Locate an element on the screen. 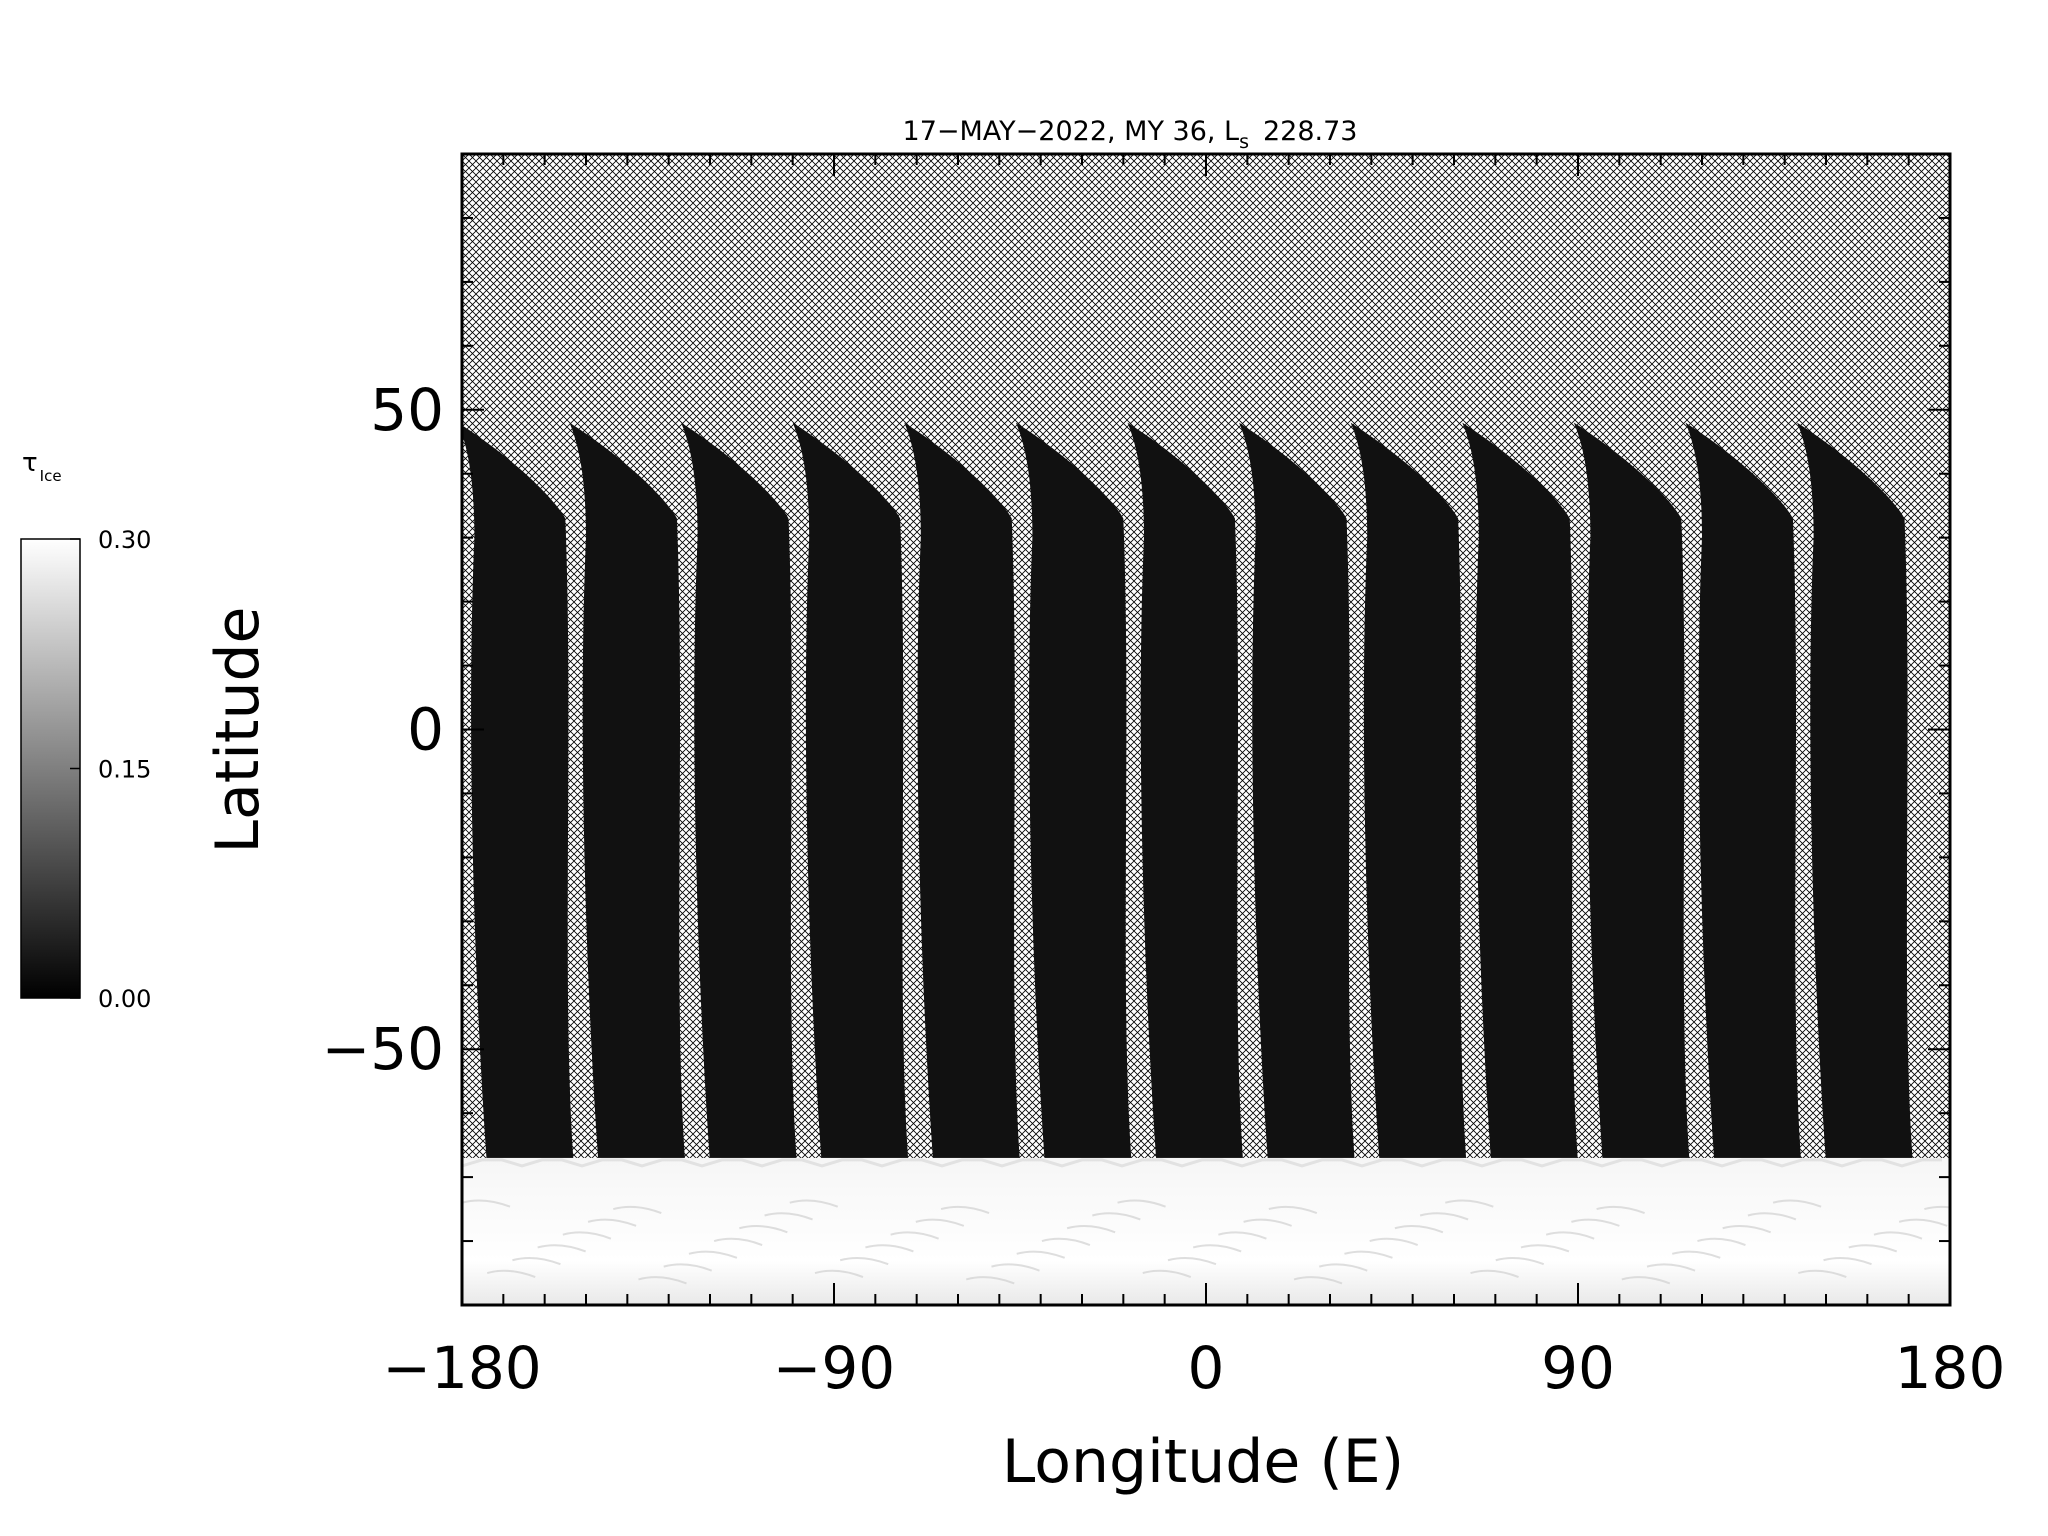  colorbar: τ Ice 0.00 0.15 0.30 is located at coordinates (85, 730).